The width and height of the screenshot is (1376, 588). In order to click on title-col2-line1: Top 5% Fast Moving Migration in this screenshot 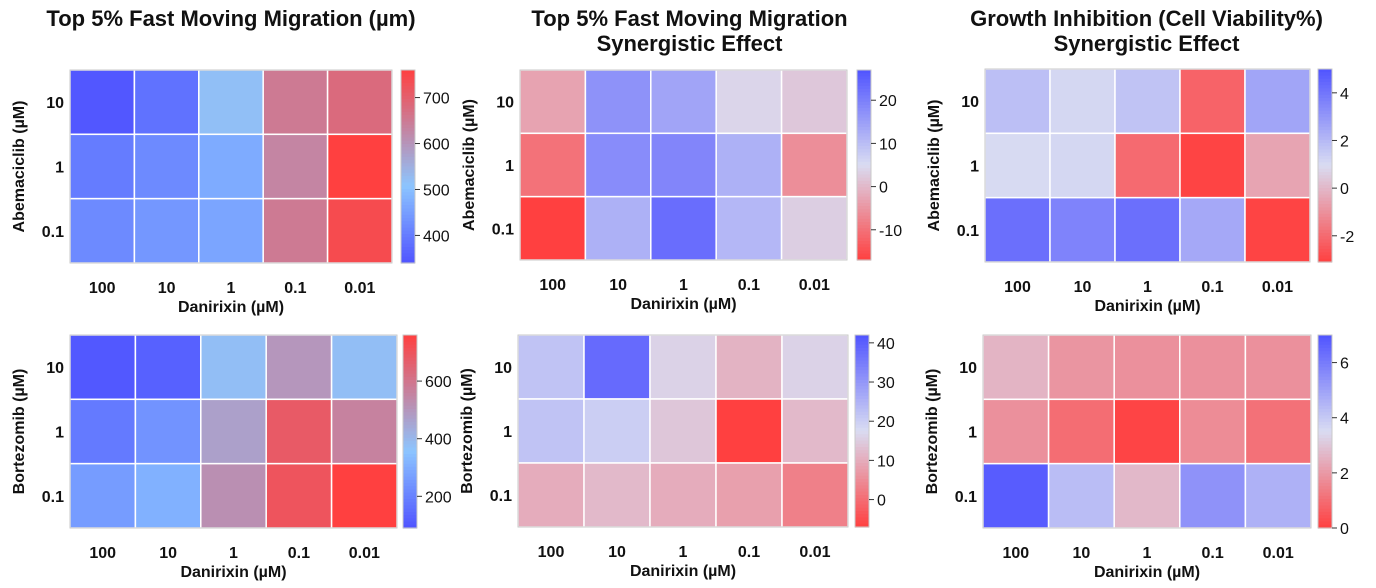, I will do `click(689, 18)`.